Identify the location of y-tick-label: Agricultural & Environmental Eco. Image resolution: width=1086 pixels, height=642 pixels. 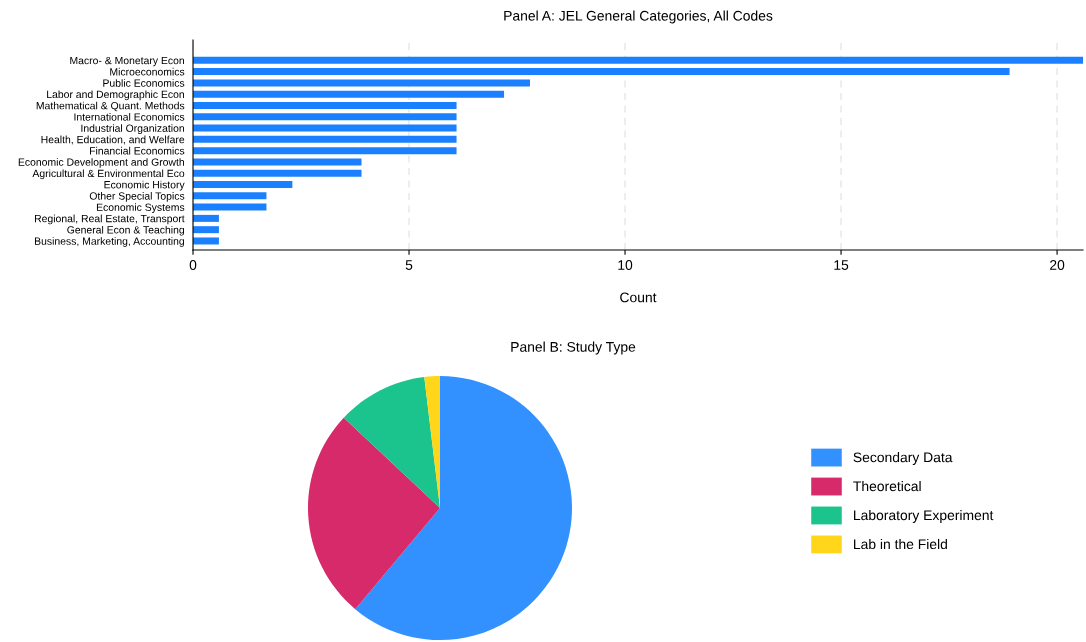
(108, 174).